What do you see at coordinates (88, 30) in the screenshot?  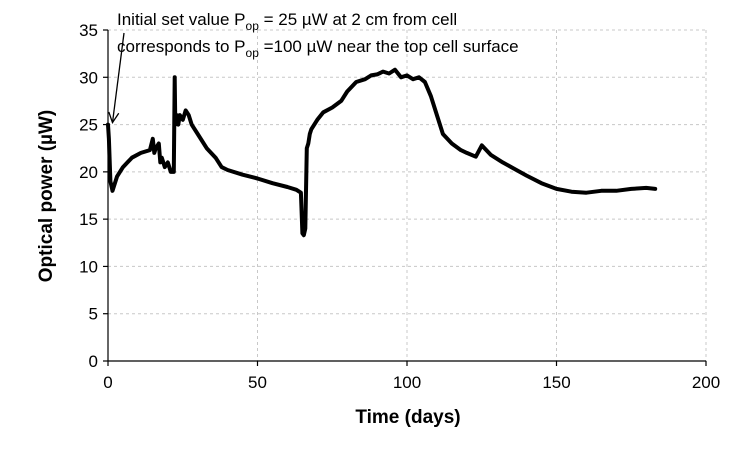 I see `y-tick-label-35: 35` at bounding box center [88, 30].